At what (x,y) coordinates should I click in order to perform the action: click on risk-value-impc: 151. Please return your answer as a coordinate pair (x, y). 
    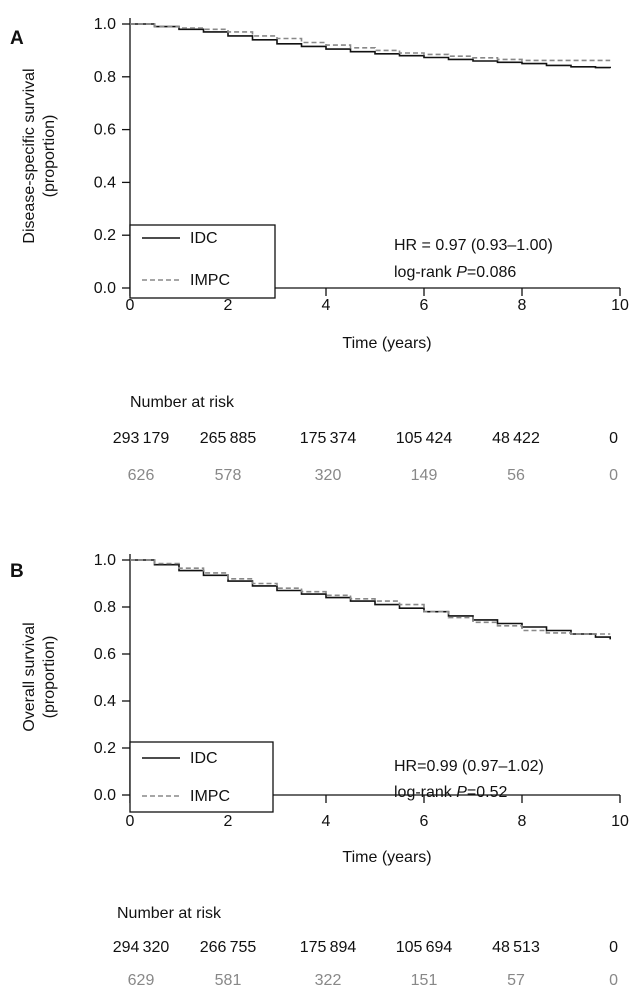
    Looking at the image, I should click on (424, 980).